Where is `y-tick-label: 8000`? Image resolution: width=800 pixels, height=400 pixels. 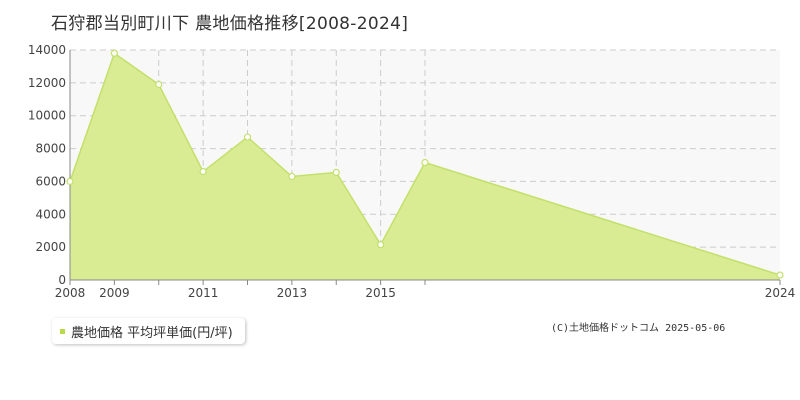 y-tick-label: 8000 is located at coordinates (50, 149).